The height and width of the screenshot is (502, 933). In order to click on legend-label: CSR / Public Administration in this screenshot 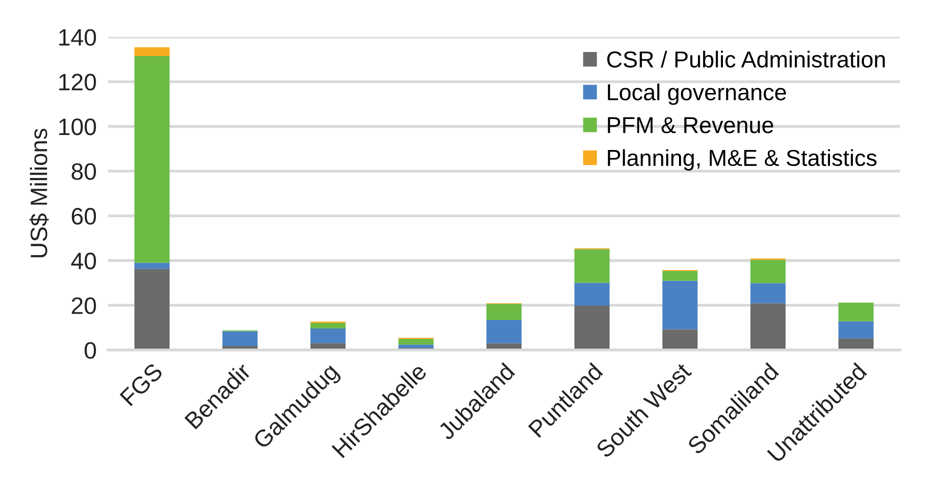, I will do `click(746, 59)`.